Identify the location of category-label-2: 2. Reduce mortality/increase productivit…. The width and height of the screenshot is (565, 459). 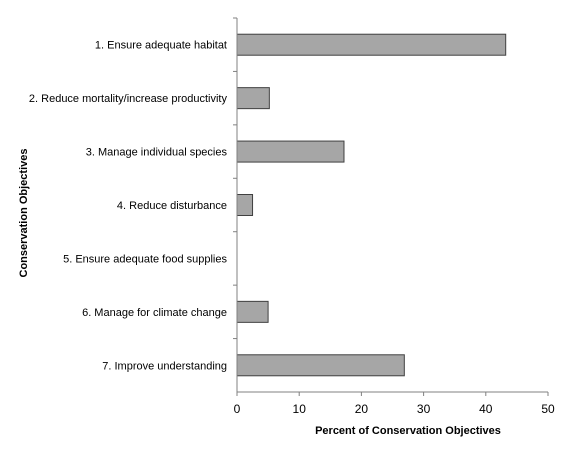
(128, 99).